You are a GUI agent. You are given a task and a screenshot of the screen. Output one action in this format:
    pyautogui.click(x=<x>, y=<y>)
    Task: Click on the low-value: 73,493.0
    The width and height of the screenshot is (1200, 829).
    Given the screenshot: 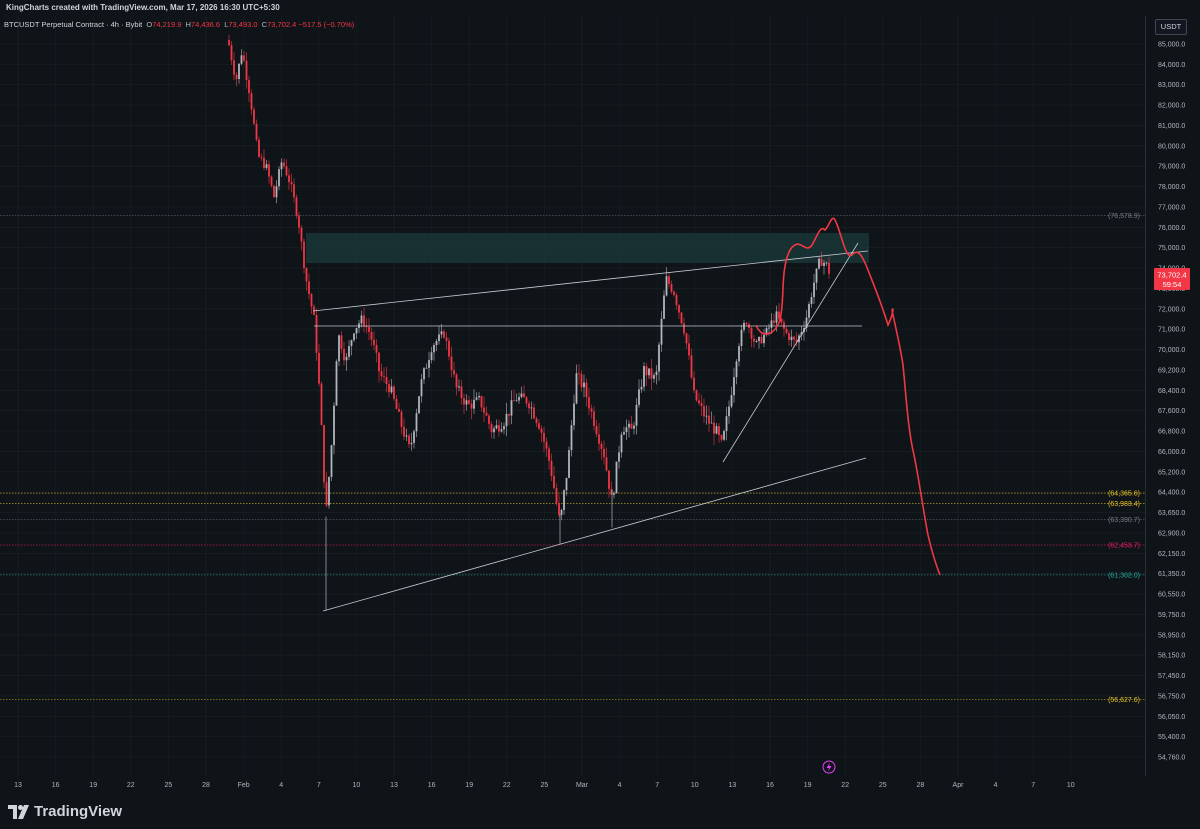 What is the action you would take?
    pyautogui.click(x=243, y=24)
    